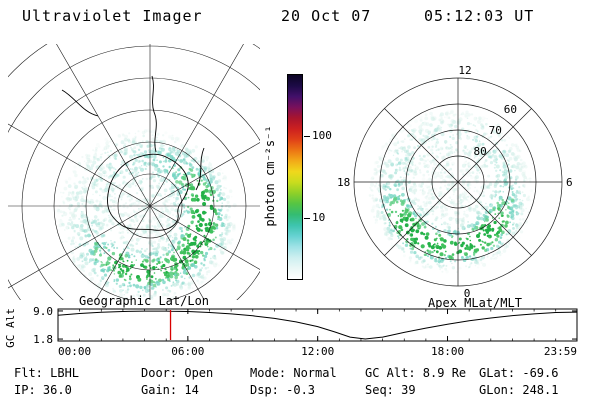 The image size is (600, 400). I want to click on geographic-panel-caption: Geographic Lat/Lon, so click(144, 301).